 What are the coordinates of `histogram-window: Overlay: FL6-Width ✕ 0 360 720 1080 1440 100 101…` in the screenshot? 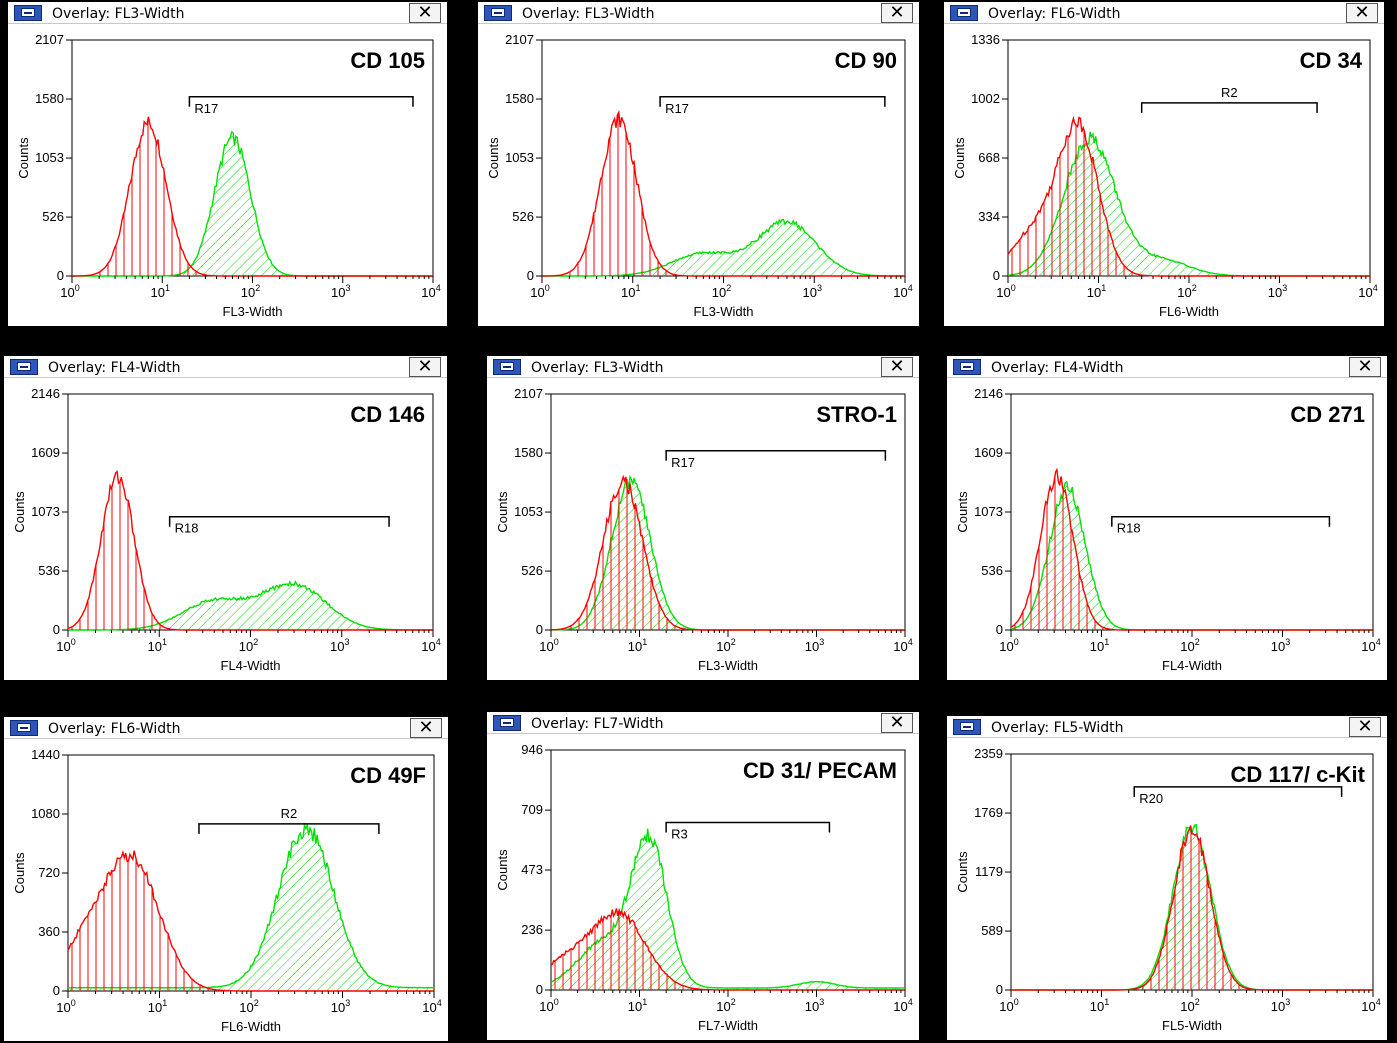 It's located at (226, 879).